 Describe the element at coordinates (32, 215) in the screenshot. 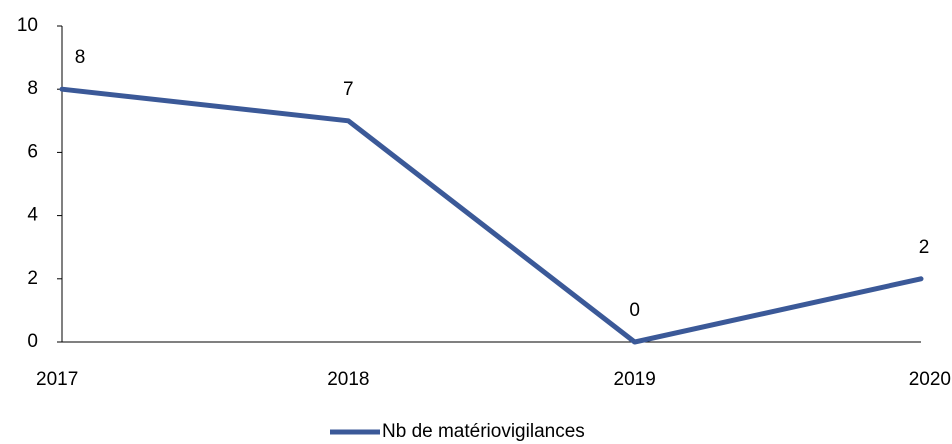

I see `y-tick-label: 4` at that location.